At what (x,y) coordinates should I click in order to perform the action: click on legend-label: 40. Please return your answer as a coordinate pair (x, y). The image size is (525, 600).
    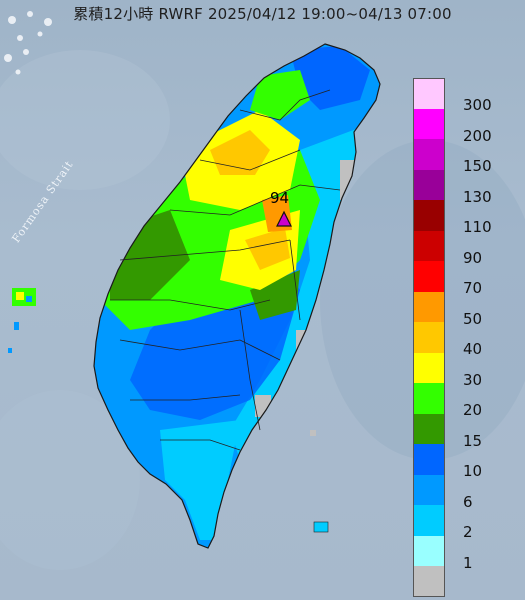
    Looking at the image, I should click on (473, 349).